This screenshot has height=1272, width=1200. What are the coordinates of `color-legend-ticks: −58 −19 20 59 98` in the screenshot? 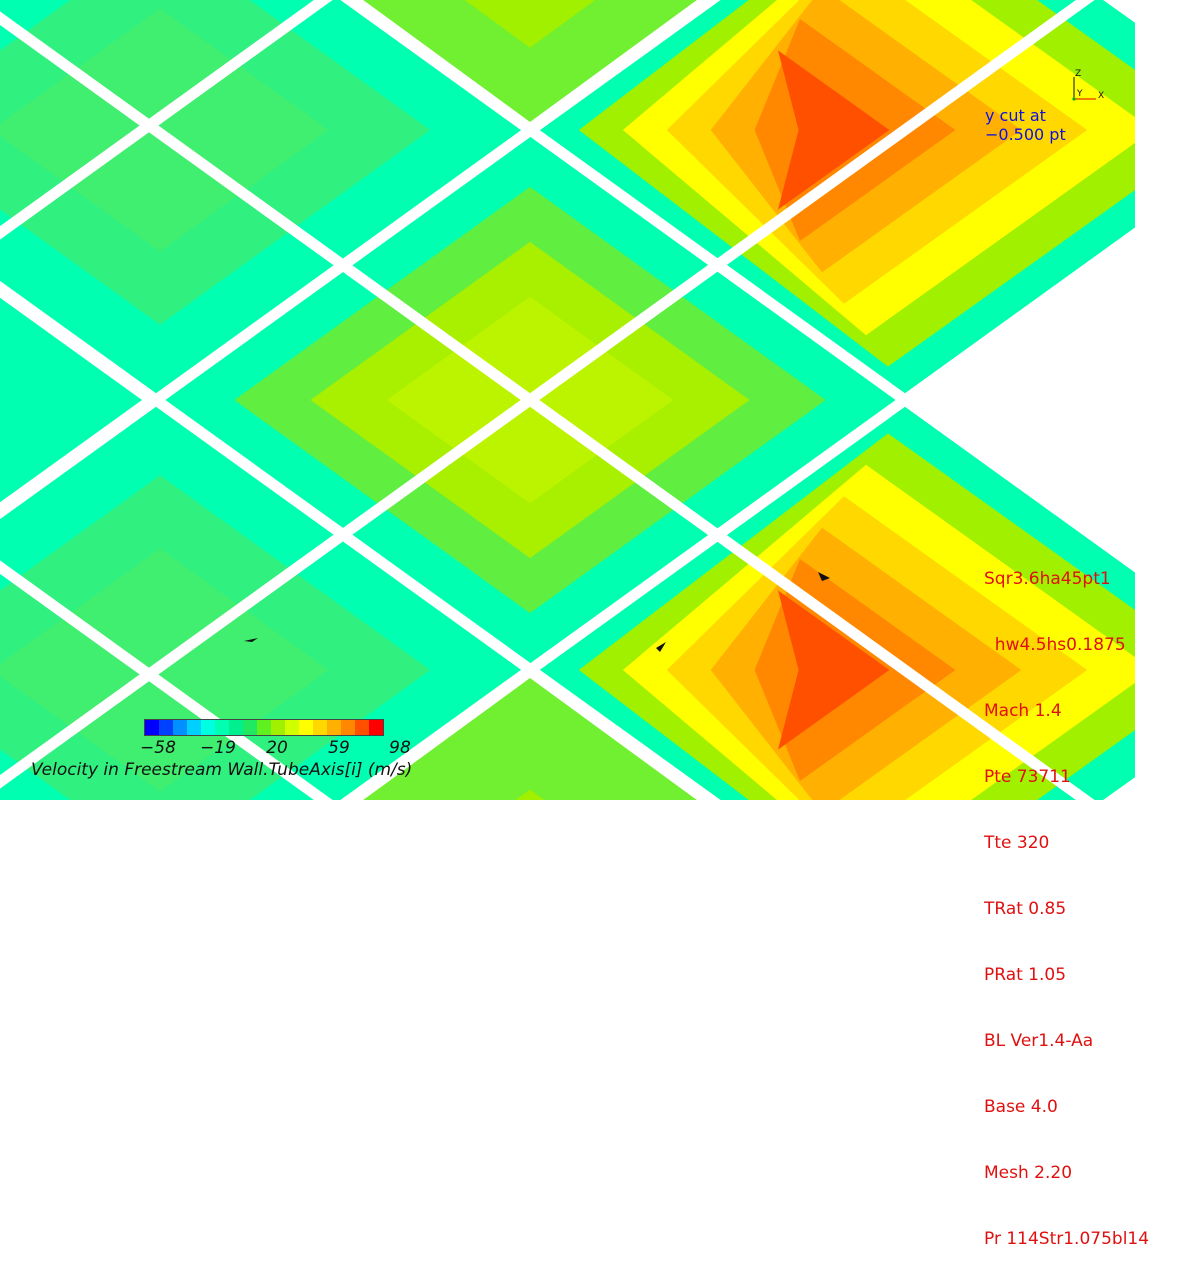 It's located at (215, 749).